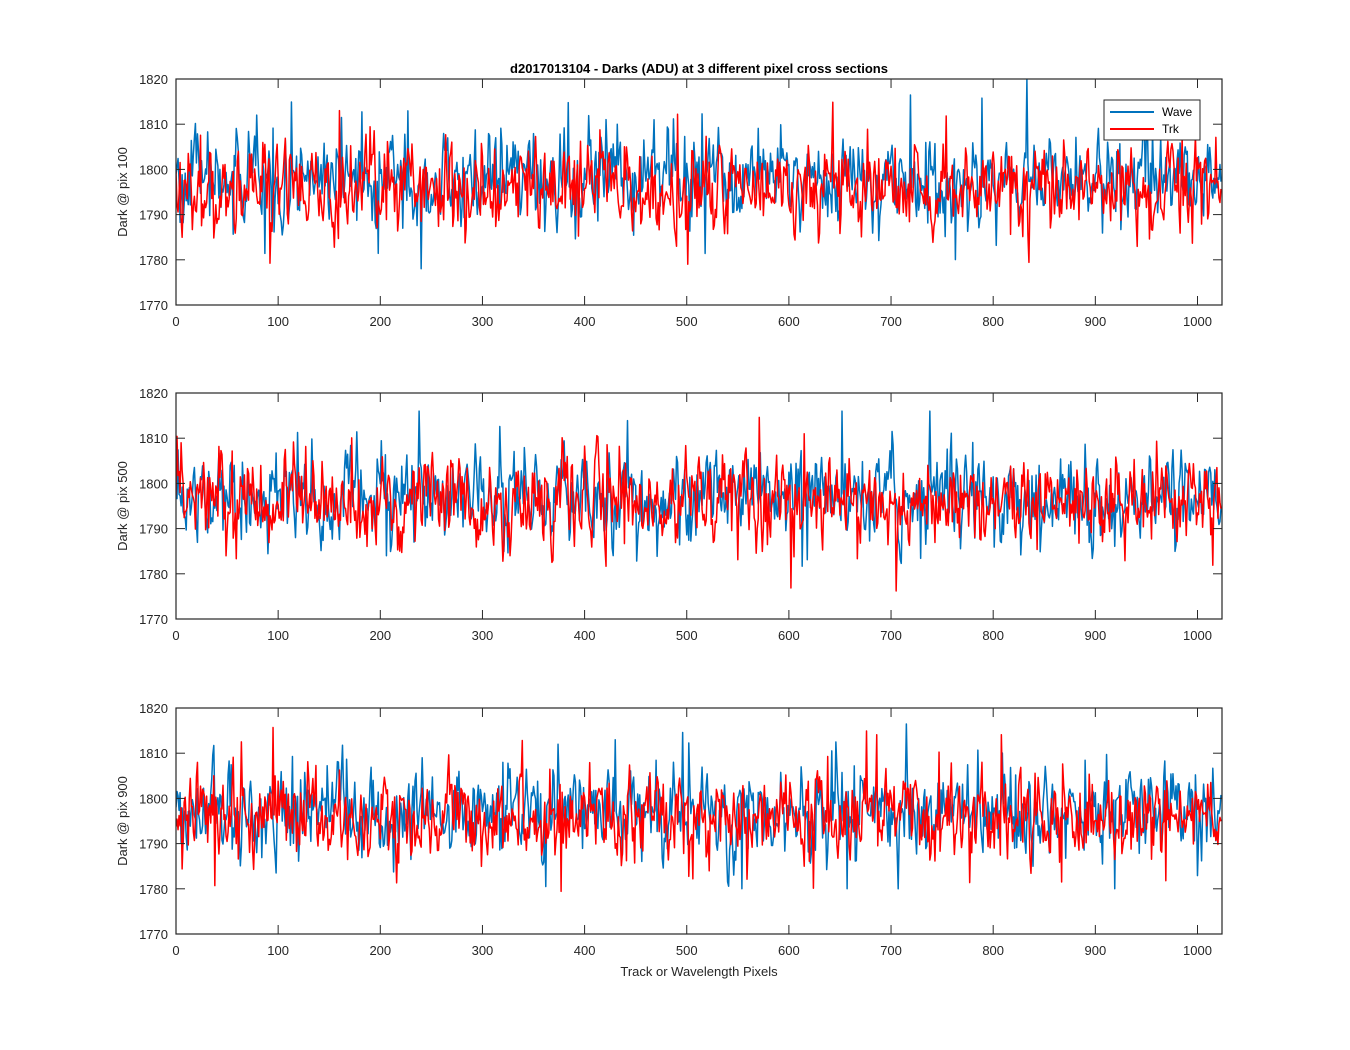 Image resolution: width=1350 pixels, height=1050 pixels. What do you see at coordinates (699, 489) in the screenshot?
I see `series-line-wave` at bounding box center [699, 489].